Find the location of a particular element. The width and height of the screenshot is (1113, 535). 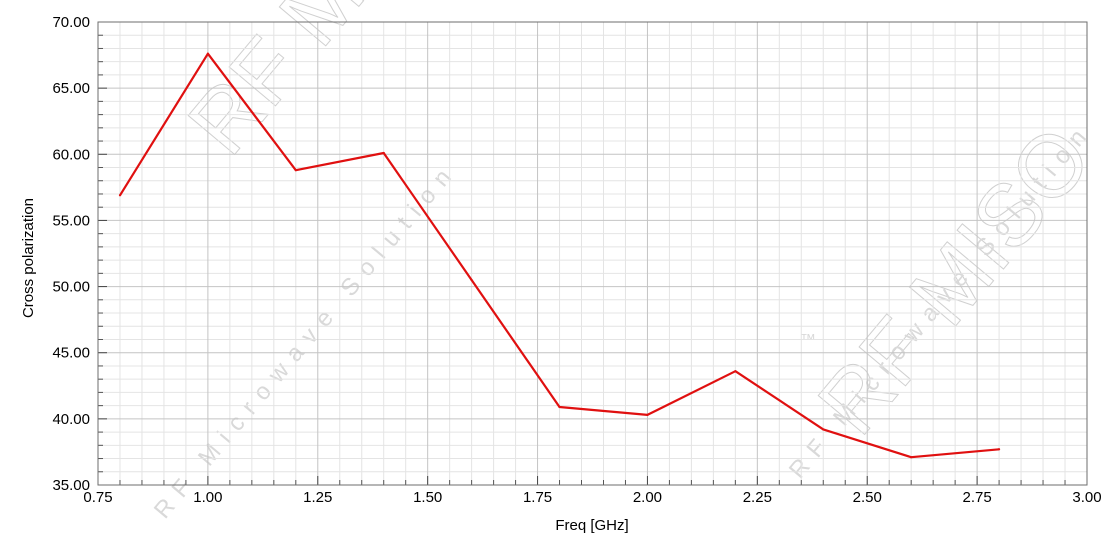

x-tick-label: 0.75 is located at coordinates (97, 497).